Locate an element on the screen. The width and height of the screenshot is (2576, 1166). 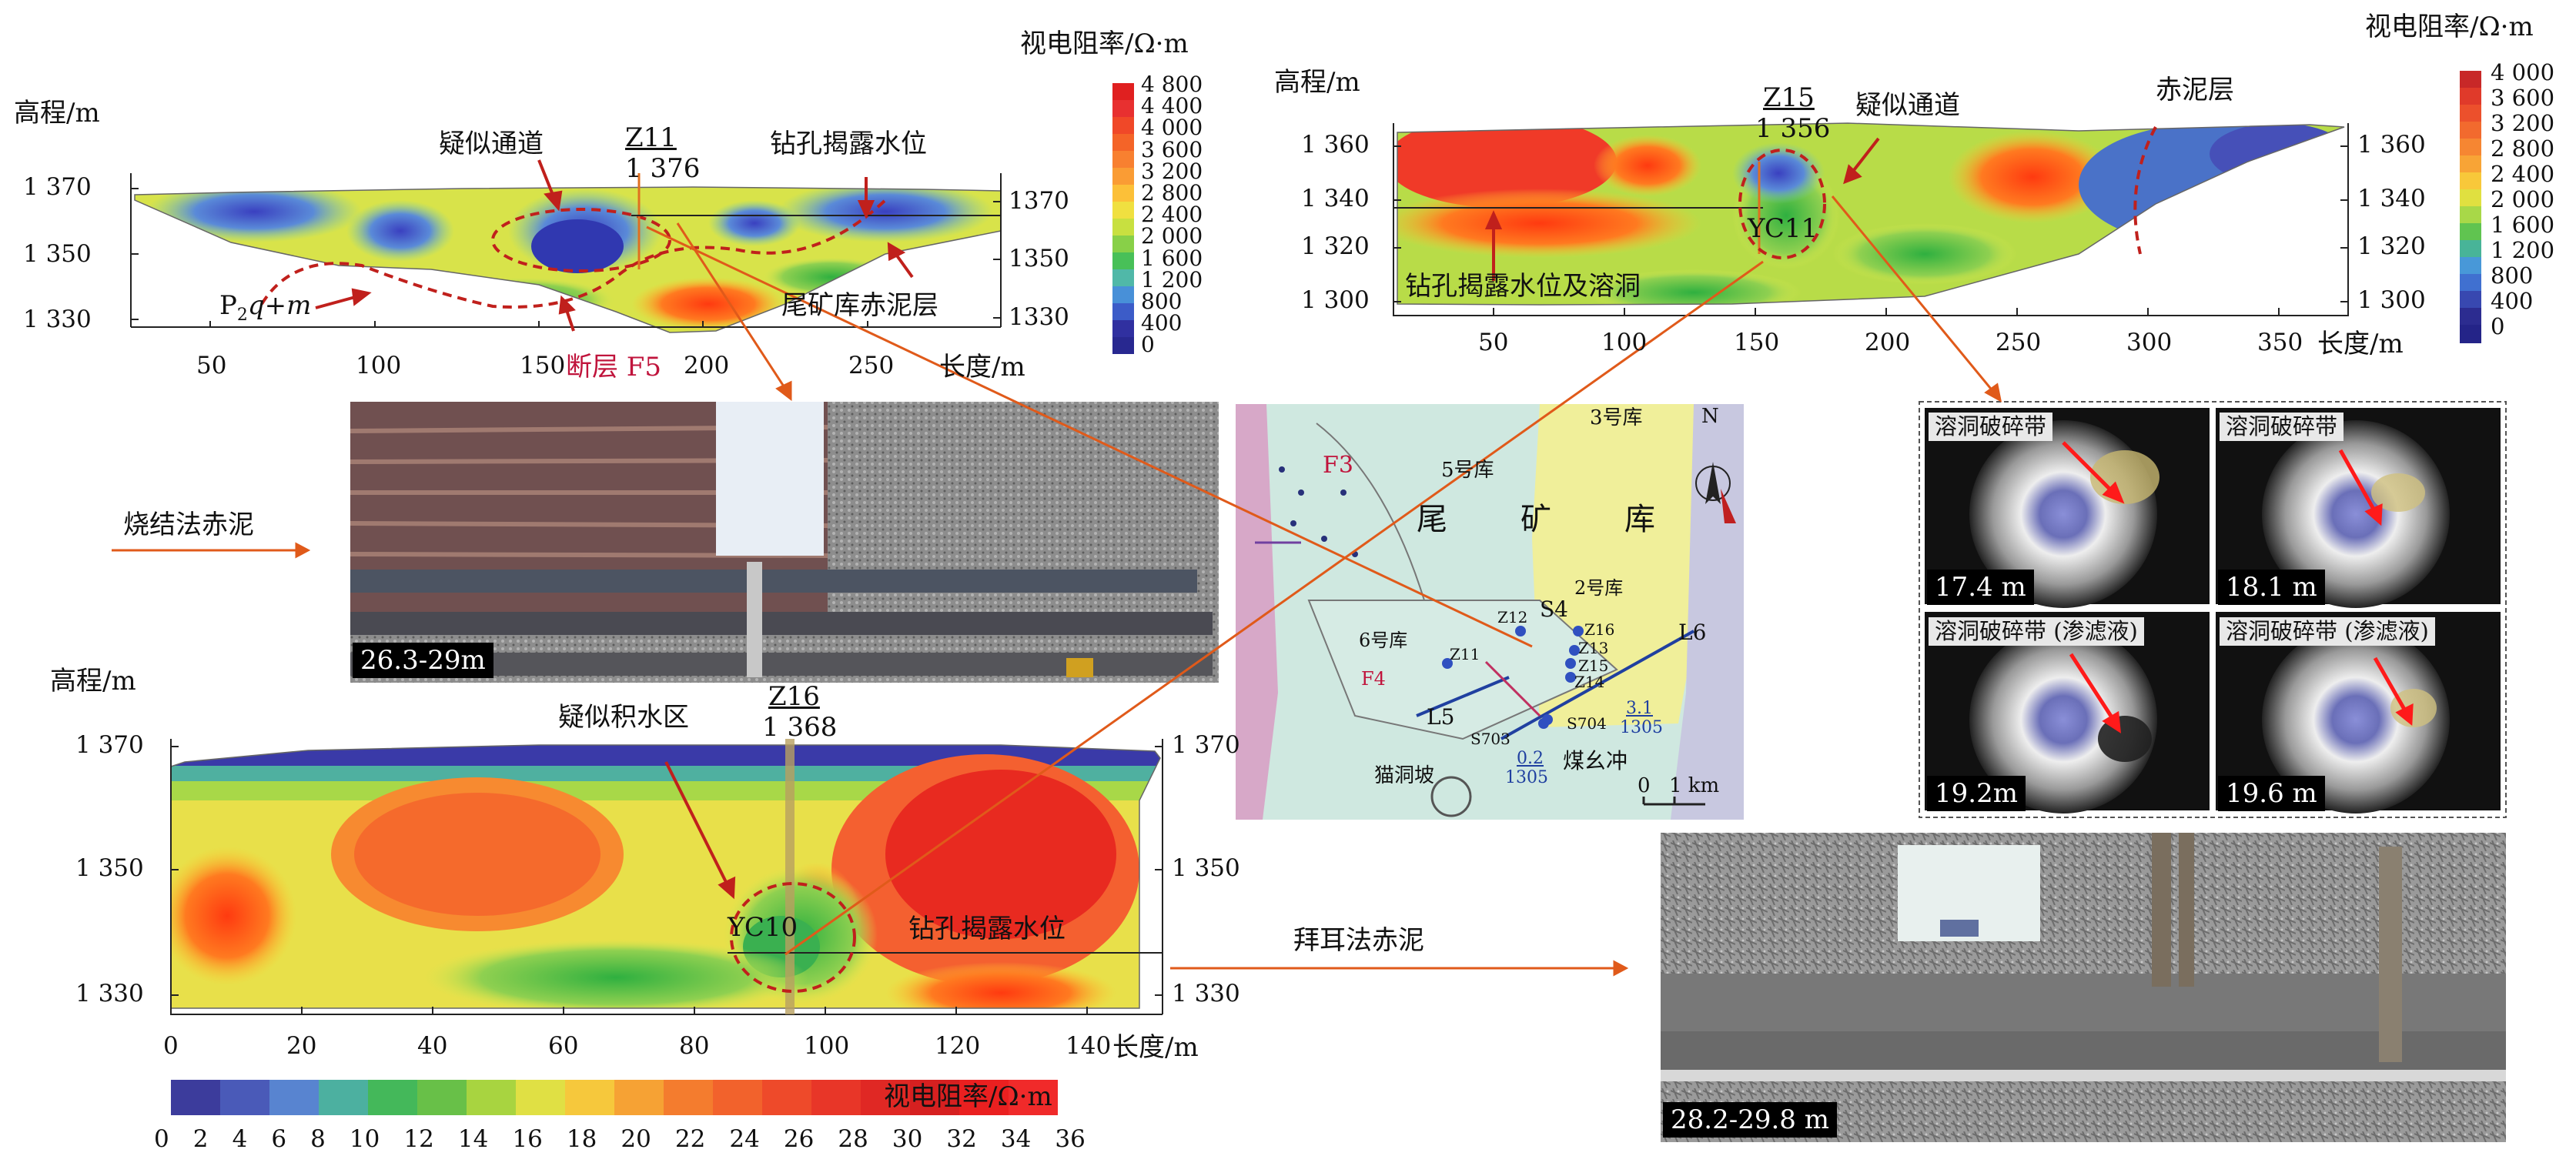
tr-x-label: 长度/m is located at coordinates (2360, 344).